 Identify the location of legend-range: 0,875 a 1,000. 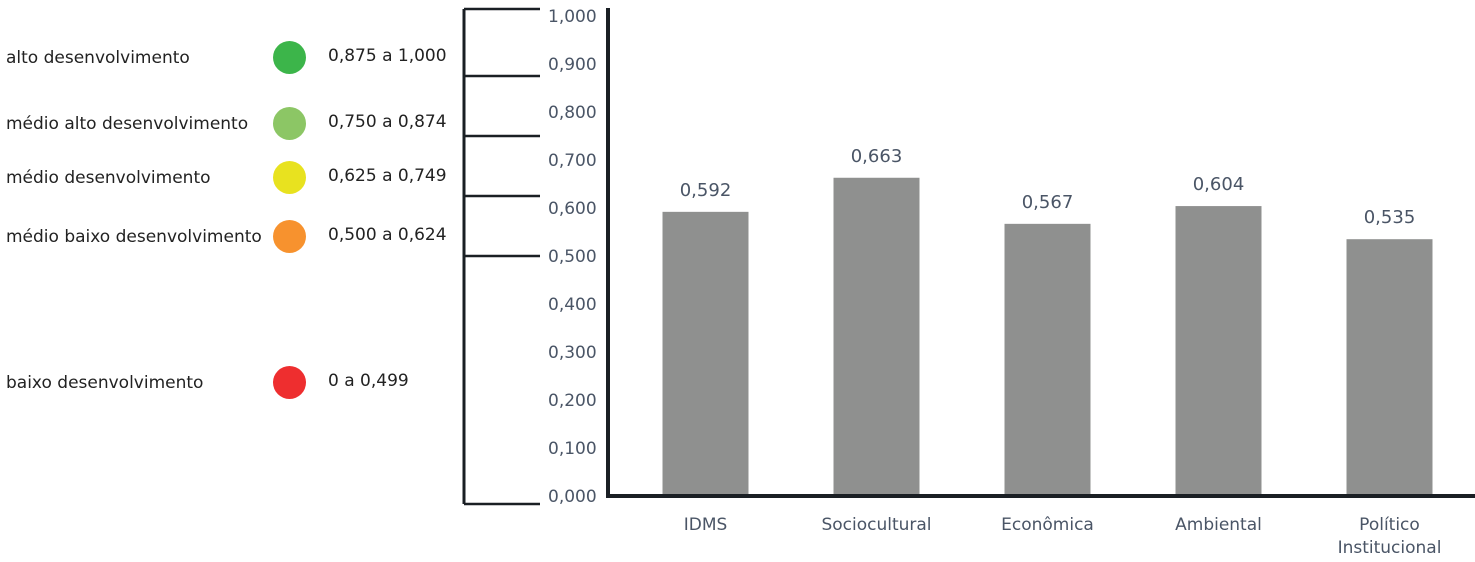
(387, 56).